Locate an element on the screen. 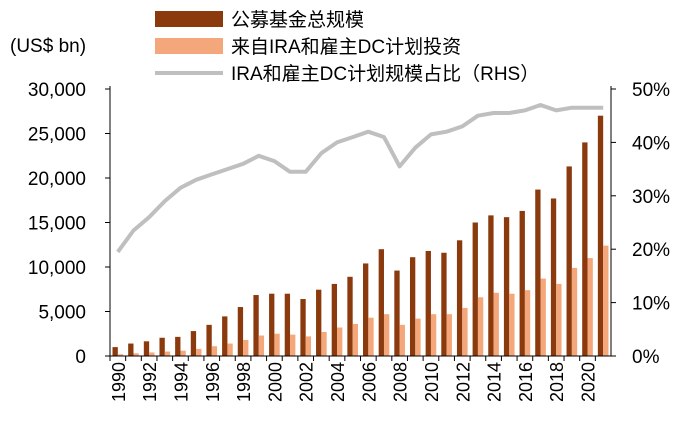  bar-ira-dc-2002 is located at coordinates (308, 346).